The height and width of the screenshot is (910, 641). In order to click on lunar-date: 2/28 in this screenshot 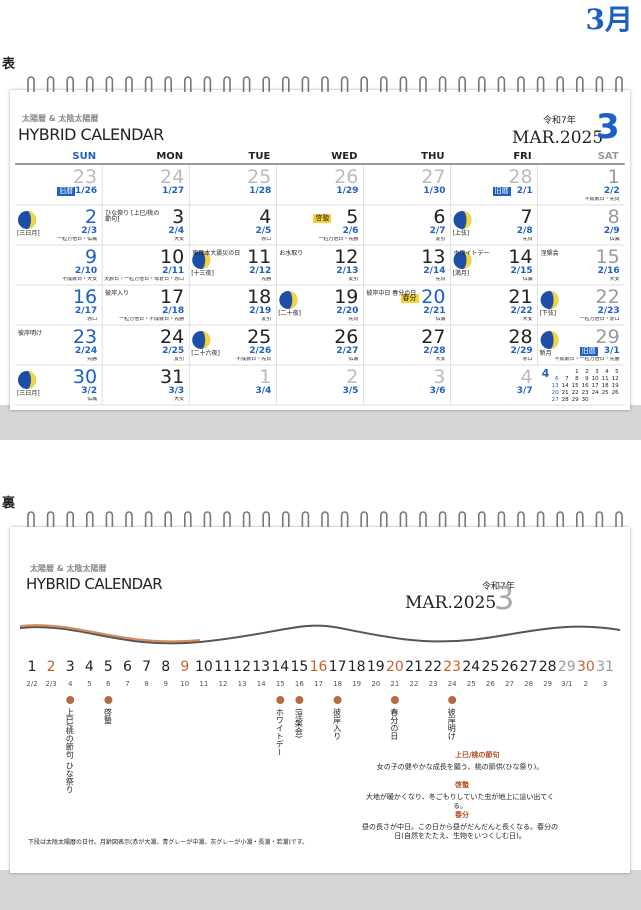, I will do `click(434, 351)`.